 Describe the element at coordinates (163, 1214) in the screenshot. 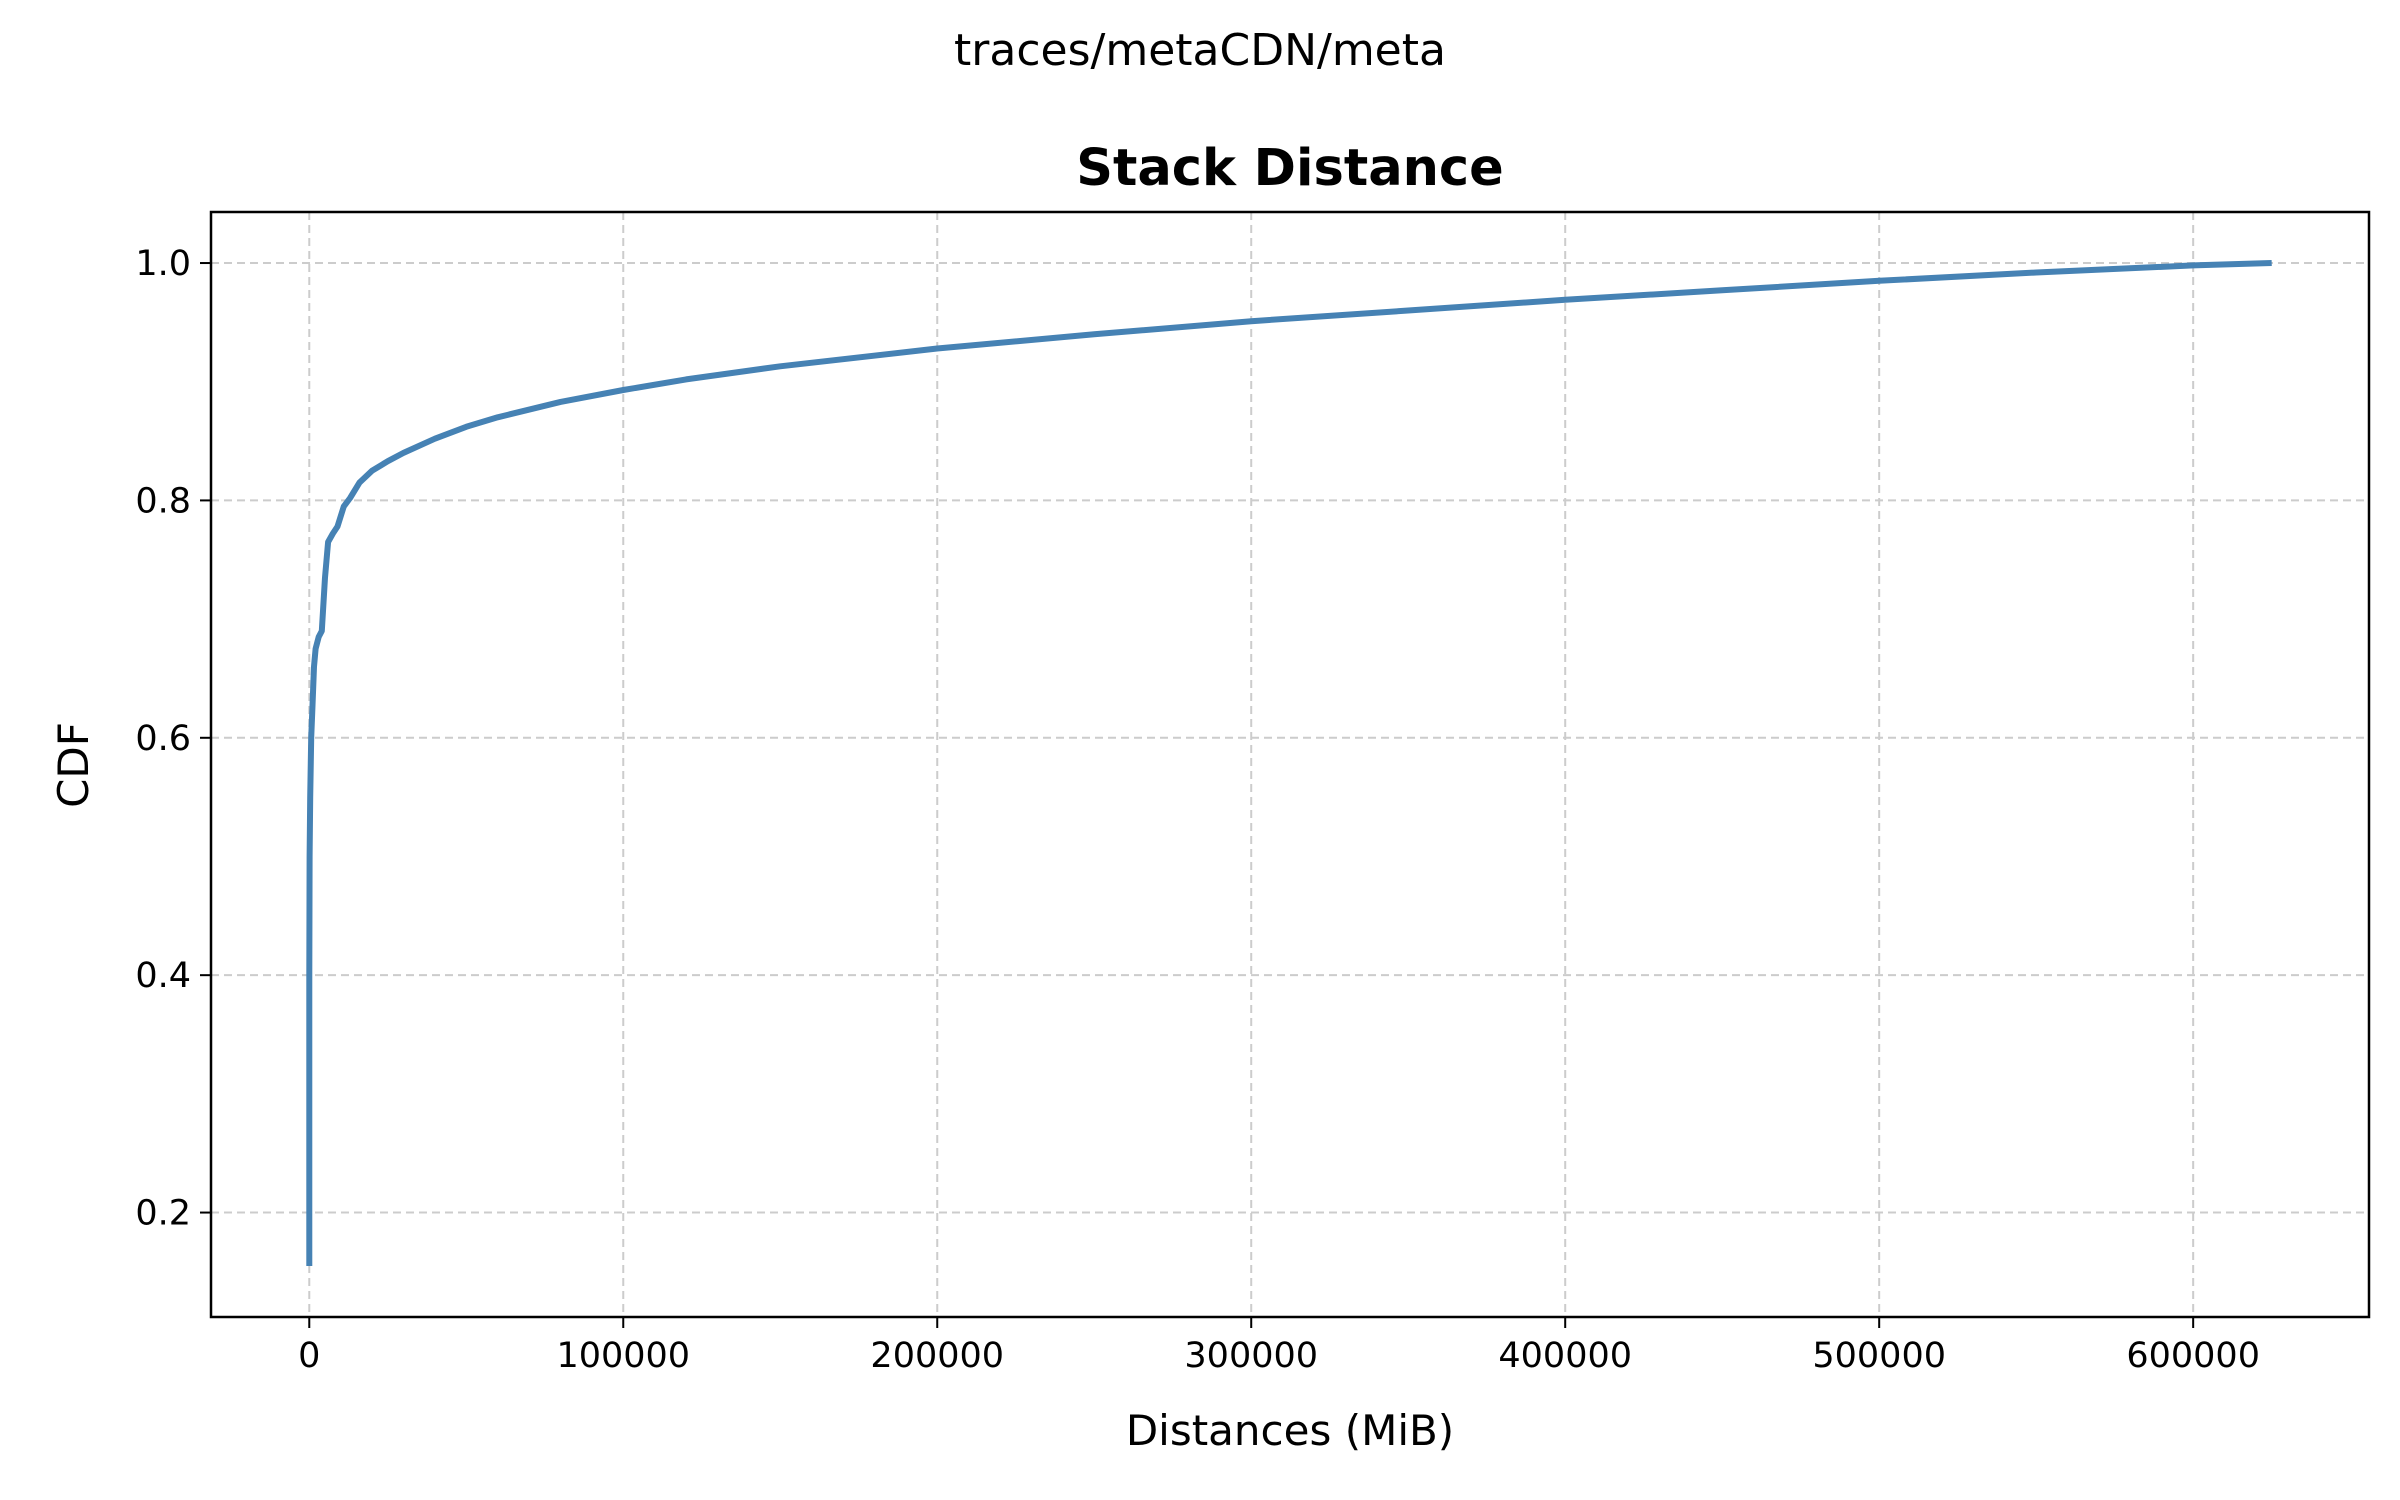

I see `y-tick-label: 0.2` at that location.